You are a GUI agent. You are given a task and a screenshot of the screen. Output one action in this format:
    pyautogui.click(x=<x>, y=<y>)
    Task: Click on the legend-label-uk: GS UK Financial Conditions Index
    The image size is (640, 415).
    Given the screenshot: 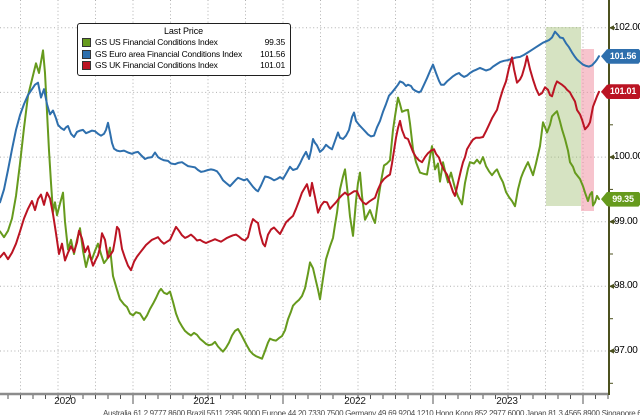 What is the action you would take?
    pyautogui.click(x=156, y=65)
    